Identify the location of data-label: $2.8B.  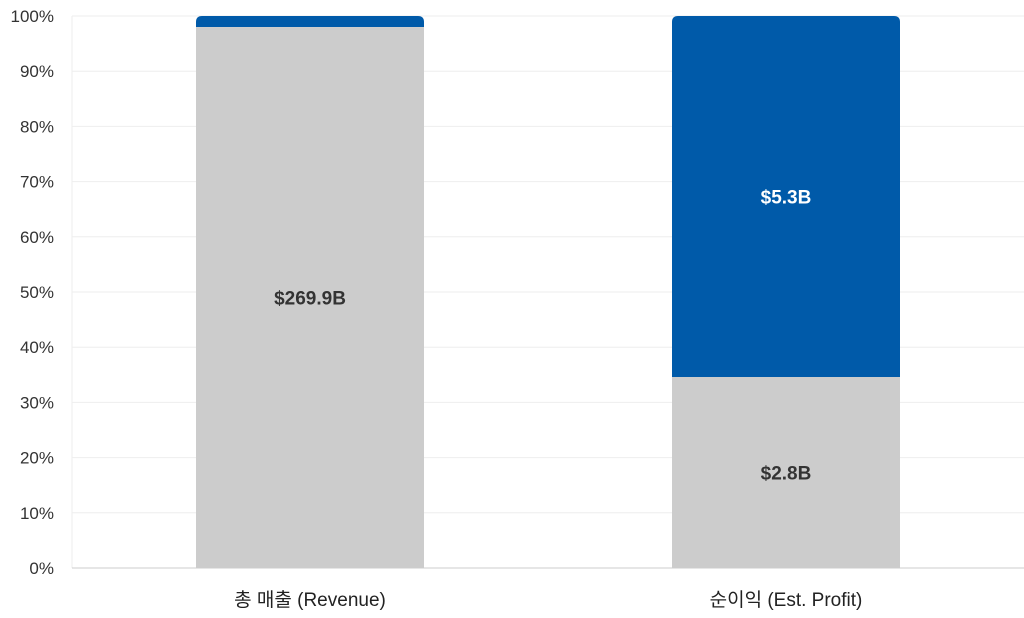
(786, 474).